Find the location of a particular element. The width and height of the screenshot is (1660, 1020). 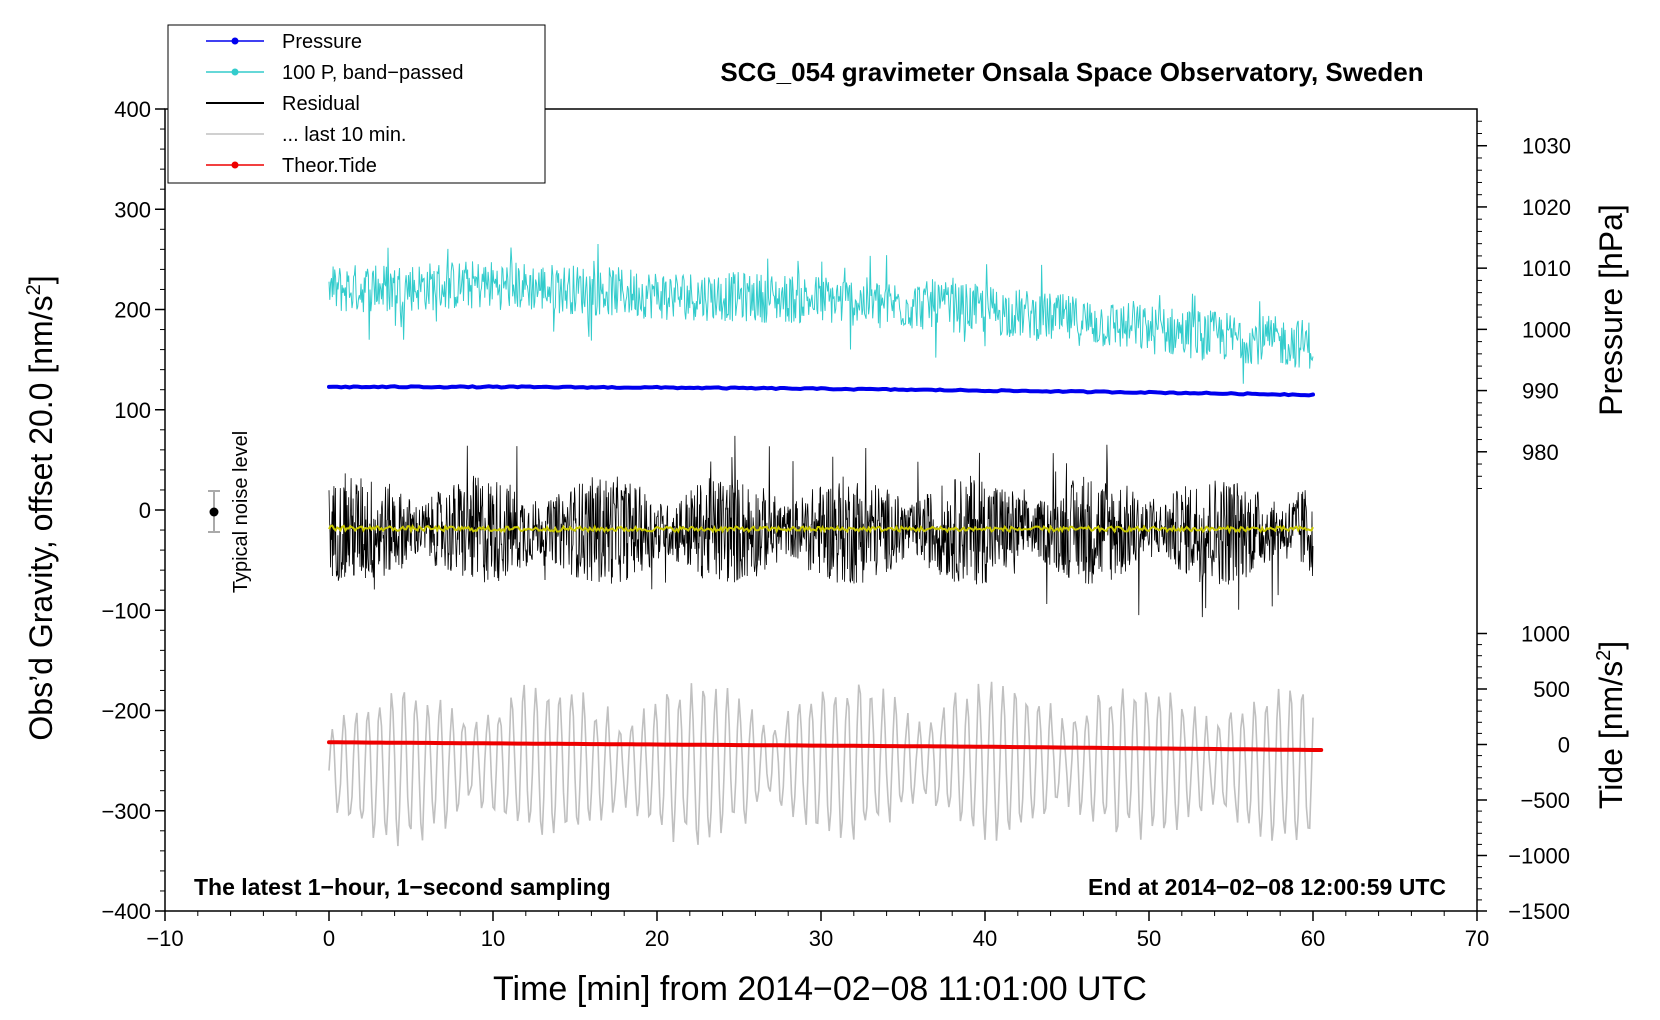

x-tick-label: 0 is located at coordinates (329, 938).